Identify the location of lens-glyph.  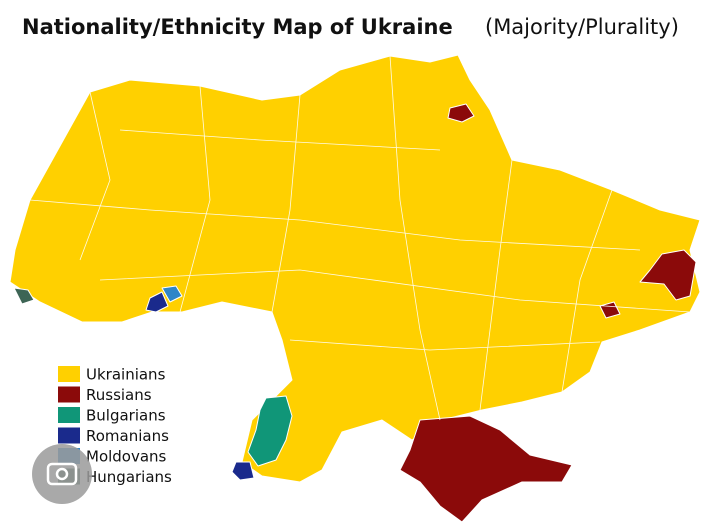
(62, 474).